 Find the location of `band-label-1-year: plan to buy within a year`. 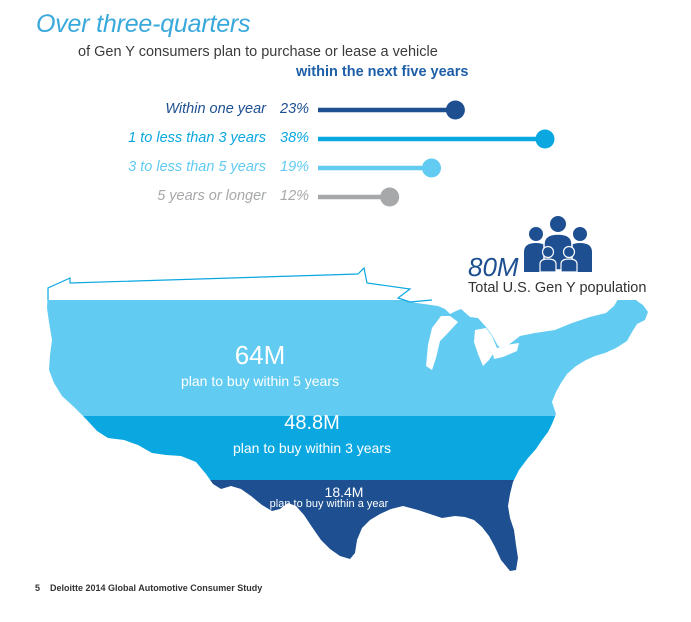

band-label-1-year: plan to buy within a year is located at coordinates (329, 504).